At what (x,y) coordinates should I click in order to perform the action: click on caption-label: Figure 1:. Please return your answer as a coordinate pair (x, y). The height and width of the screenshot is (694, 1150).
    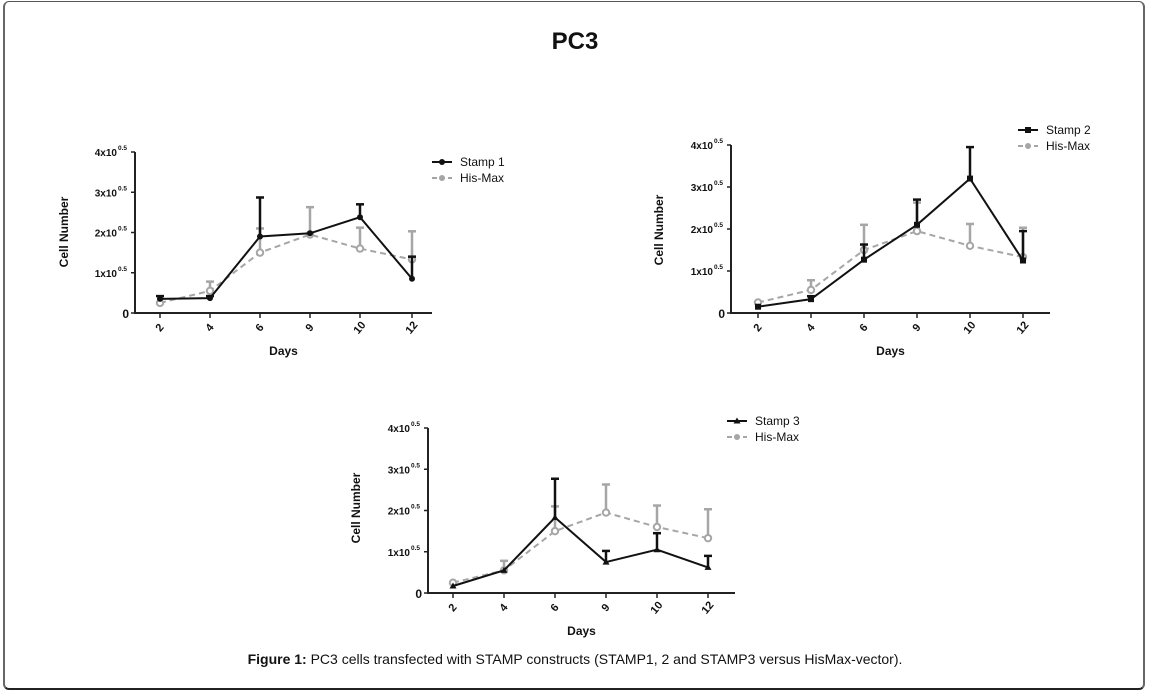
    Looking at the image, I should click on (277, 659).